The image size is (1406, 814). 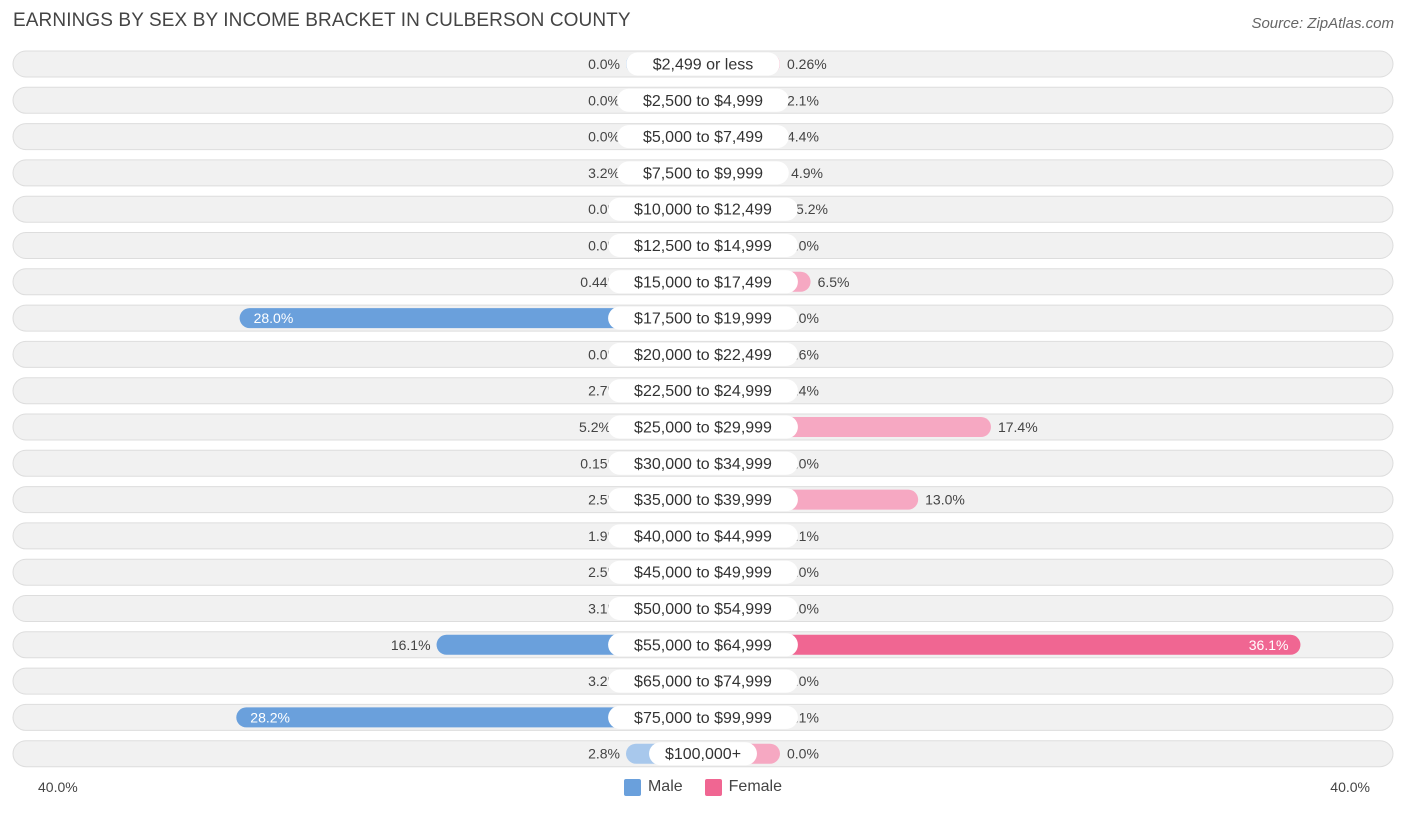 What do you see at coordinates (703, 787) in the screenshot?
I see `legend: Male Female` at bounding box center [703, 787].